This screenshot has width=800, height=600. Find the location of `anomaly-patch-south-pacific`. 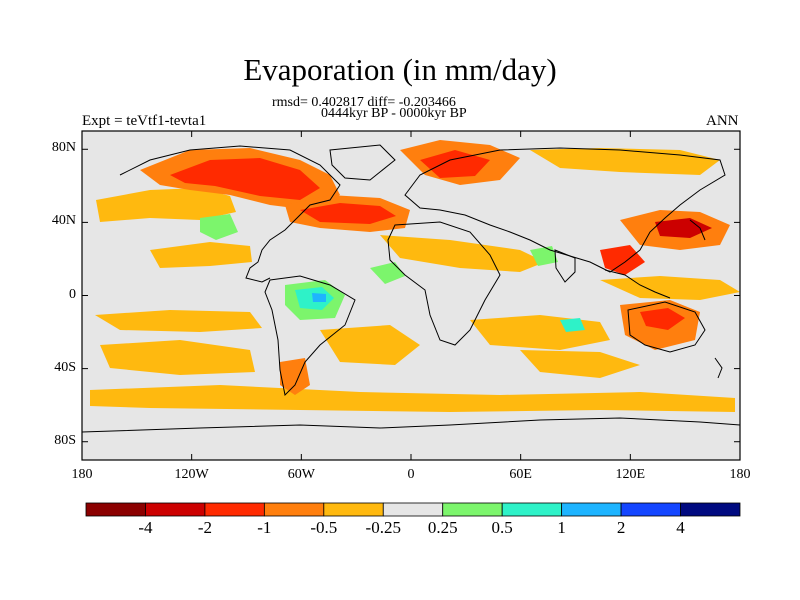

anomaly-patch-south-pacific is located at coordinates (177, 357).